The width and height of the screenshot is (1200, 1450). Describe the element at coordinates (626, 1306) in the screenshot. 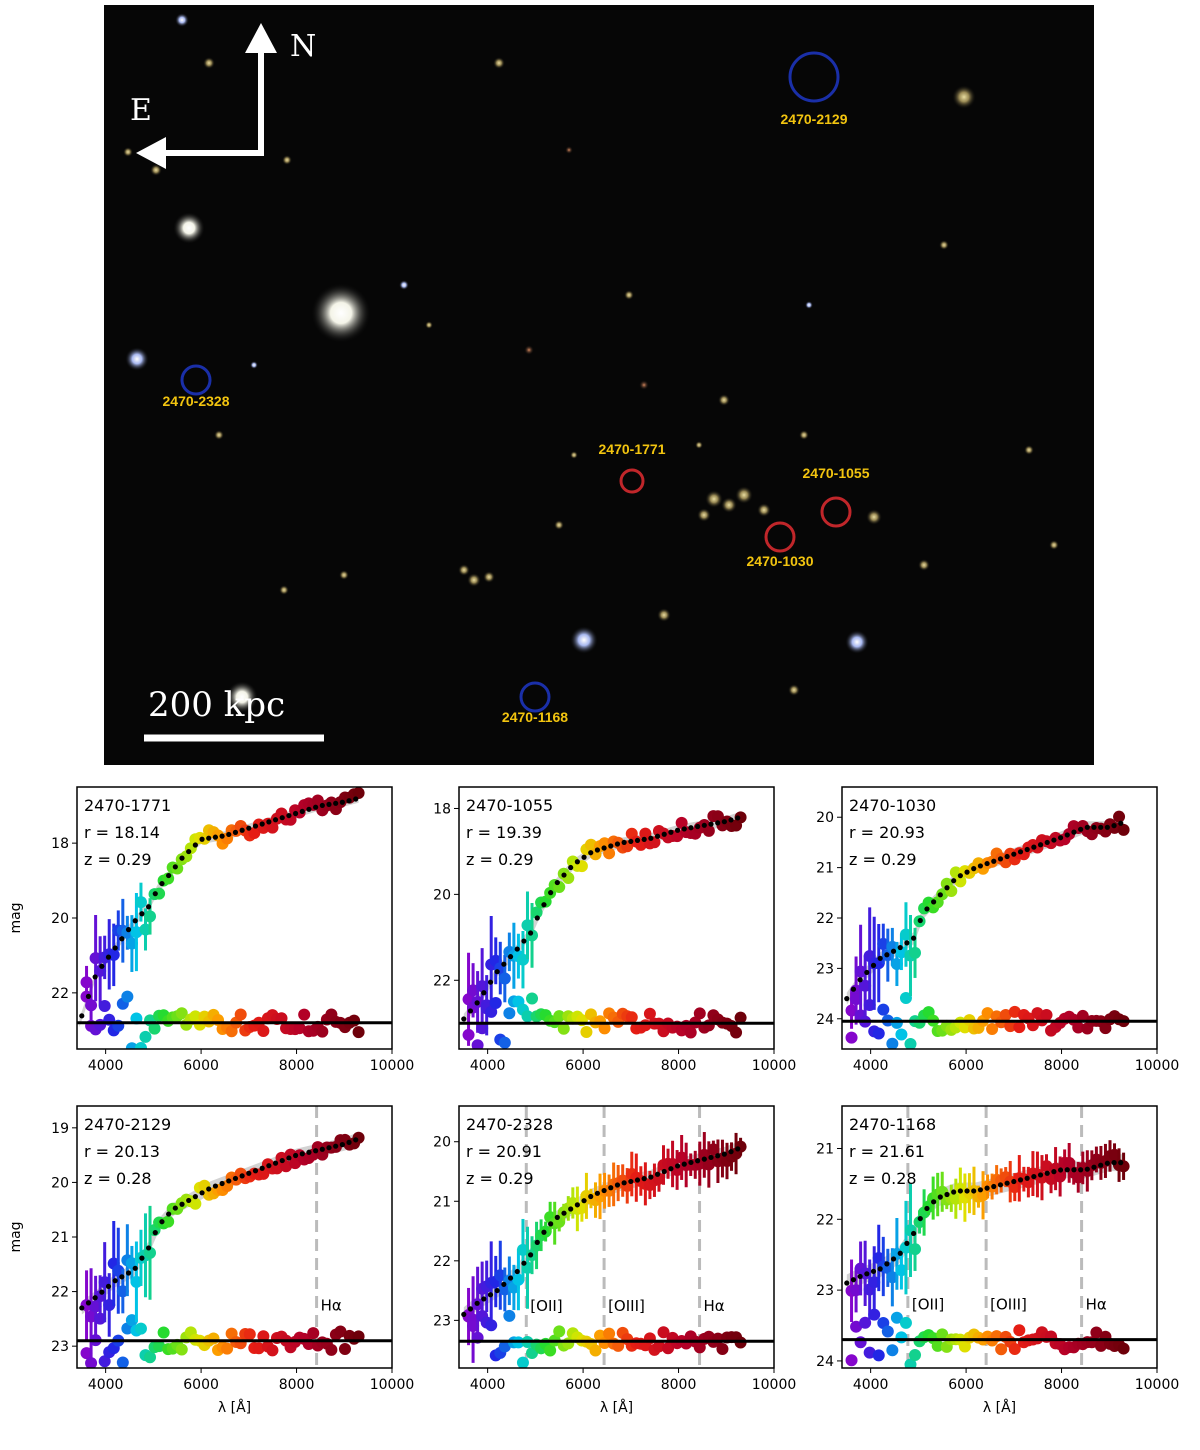

I see `emission-line-label: [OIII]` at that location.